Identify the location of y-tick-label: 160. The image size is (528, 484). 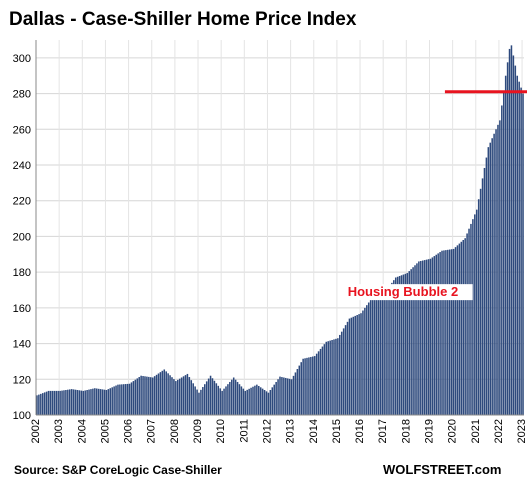
(22, 309).